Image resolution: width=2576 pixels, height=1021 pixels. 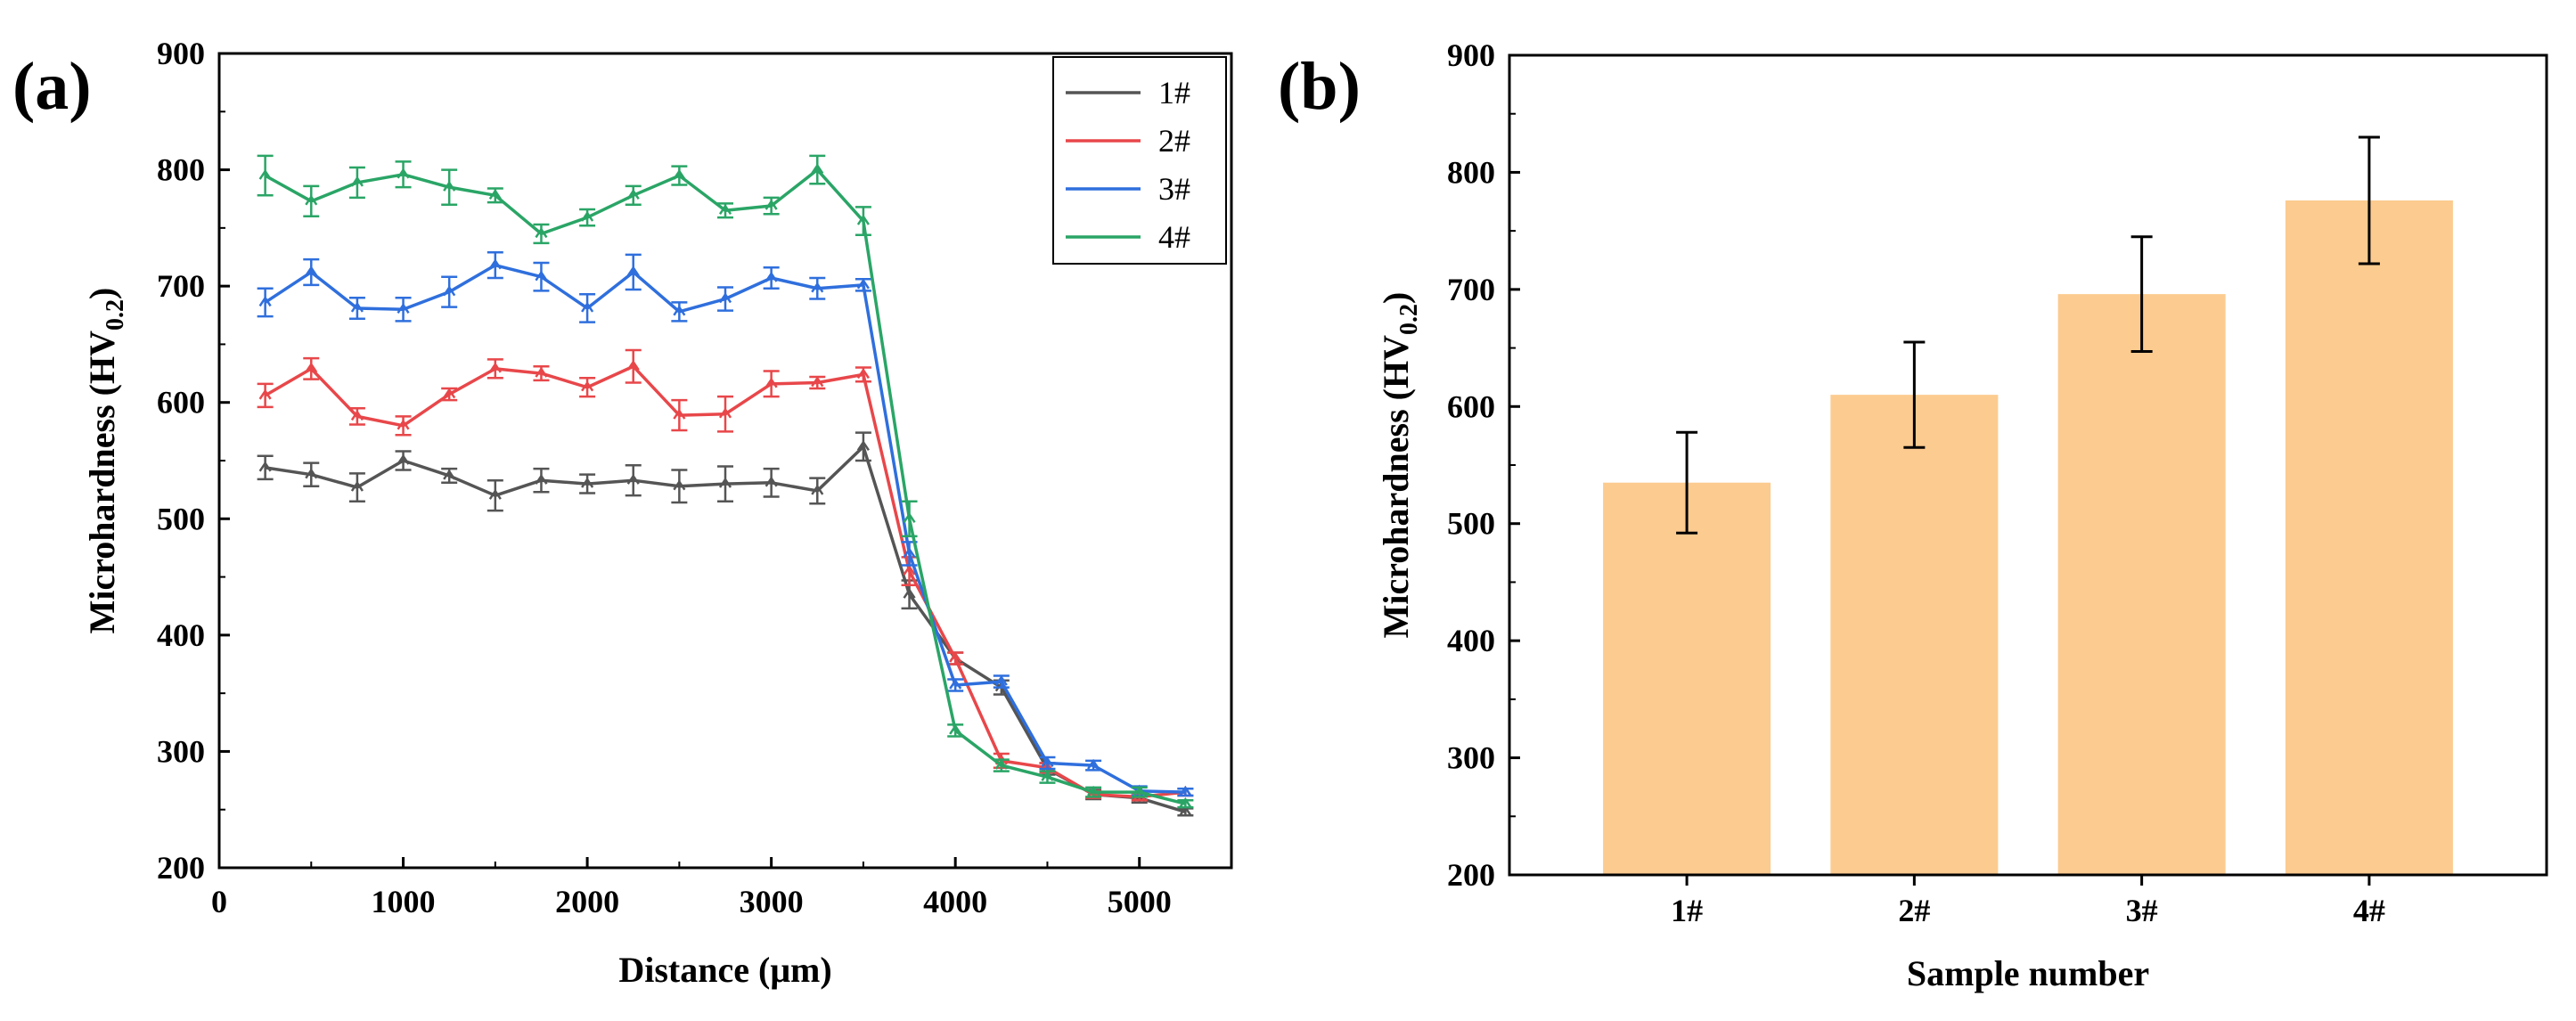 What do you see at coordinates (1140, 902) in the screenshot?
I see `a-x-tick-label: 5000` at bounding box center [1140, 902].